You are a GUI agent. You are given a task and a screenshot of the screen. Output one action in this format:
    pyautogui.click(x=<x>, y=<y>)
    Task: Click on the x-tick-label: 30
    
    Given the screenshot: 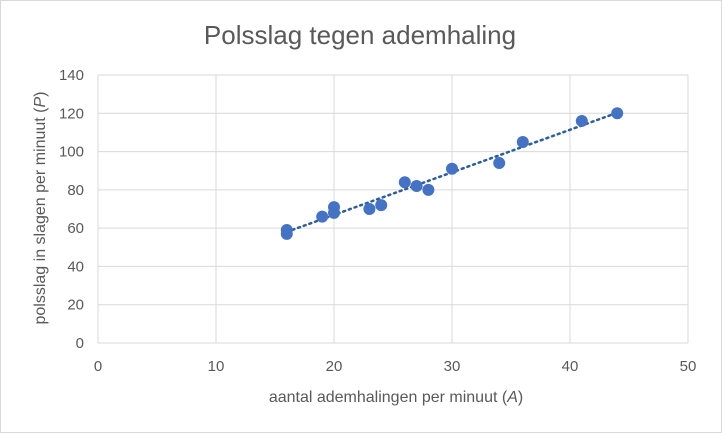 What is the action you would take?
    pyautogui.click(x=452, y=366)
    